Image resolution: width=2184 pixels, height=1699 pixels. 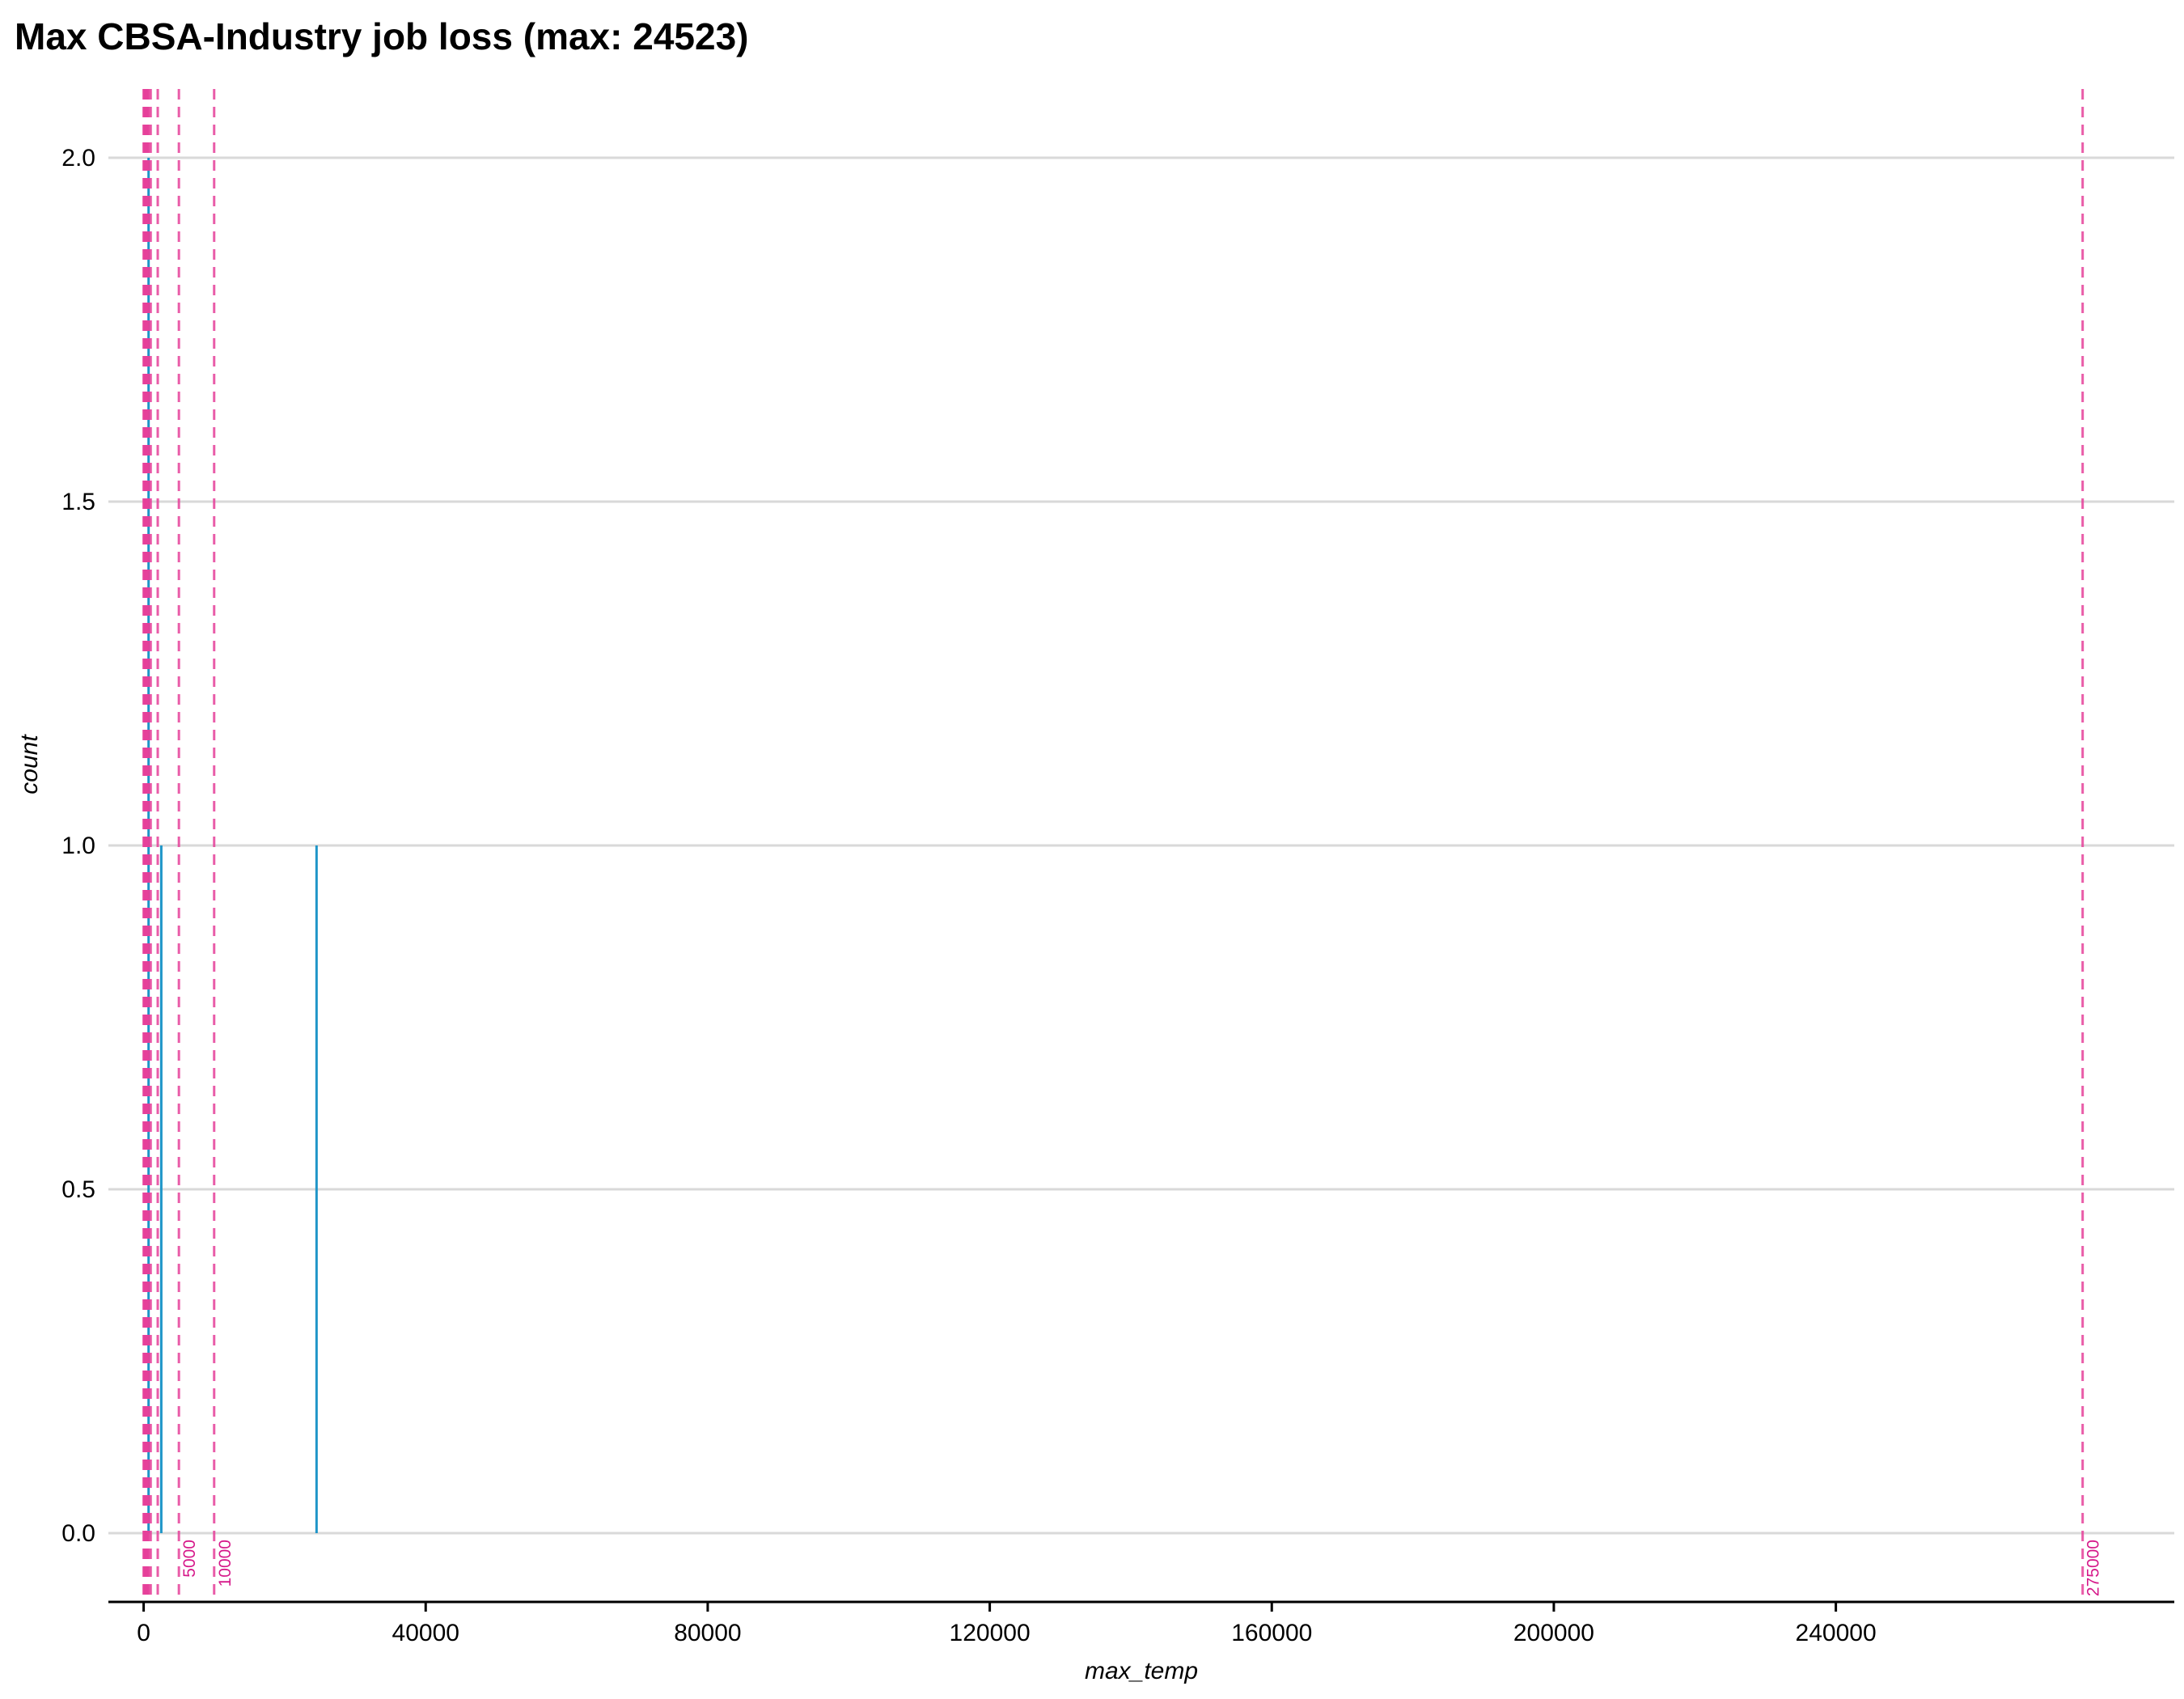 What do you see at coordinates (425, 1633) in the screenshot?
I see `x-tick-label: 40000` at bounding box center [425, 1633].